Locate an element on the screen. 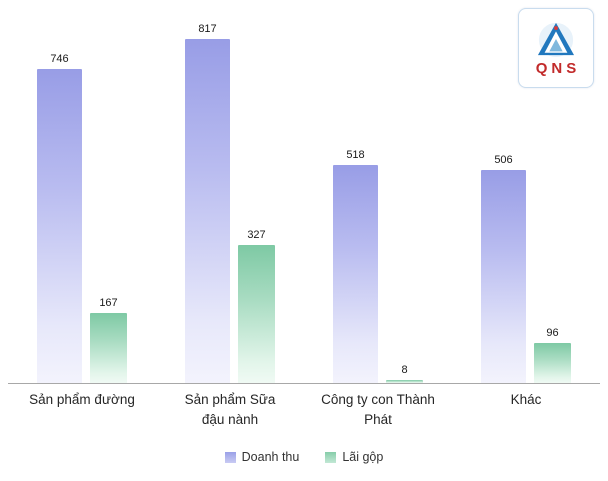 The image size is (608, 481). bar-with-label: 746 is located at coordinates (59, 218).